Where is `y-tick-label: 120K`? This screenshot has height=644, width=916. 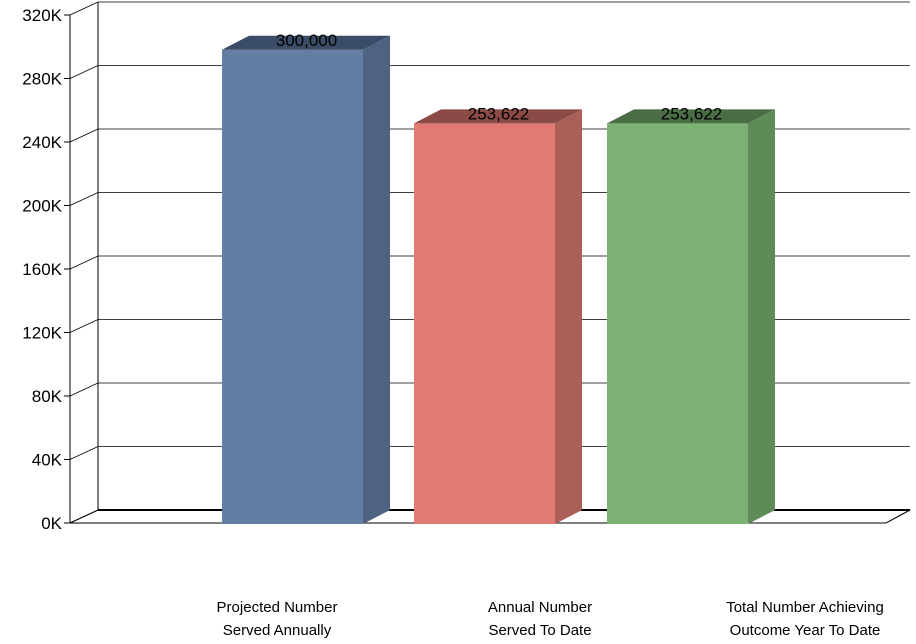
y-tick-label: 120K is located at coordinates (42, 333).